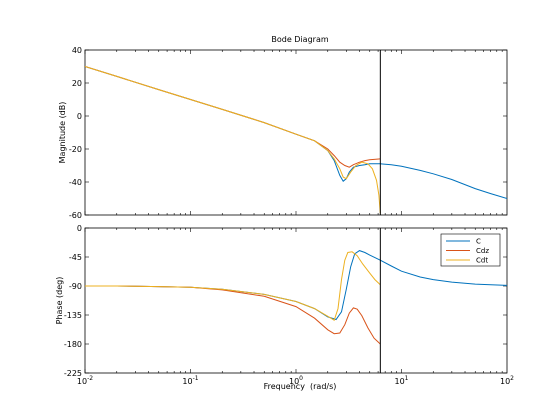 The image size is (560, 420). Describe the element at coordinates (75, 182) in the screenshot. I see `y-tick-label: -40` at that location.